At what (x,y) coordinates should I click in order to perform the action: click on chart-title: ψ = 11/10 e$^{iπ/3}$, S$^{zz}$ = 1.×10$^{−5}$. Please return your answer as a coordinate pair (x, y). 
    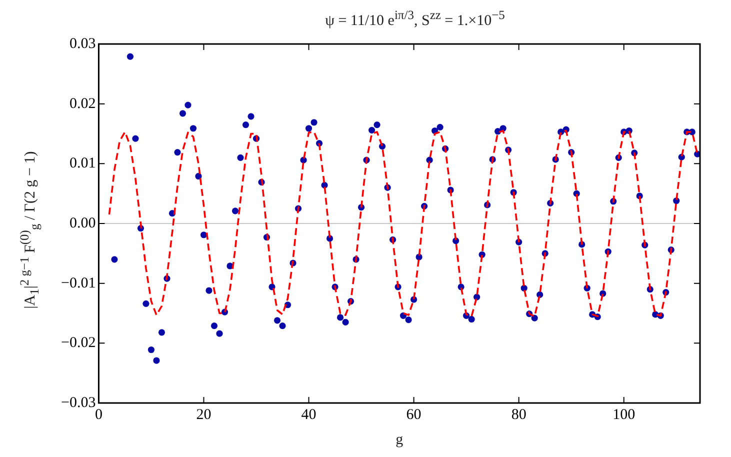
    Looking at the image, I should click on (415, 19).